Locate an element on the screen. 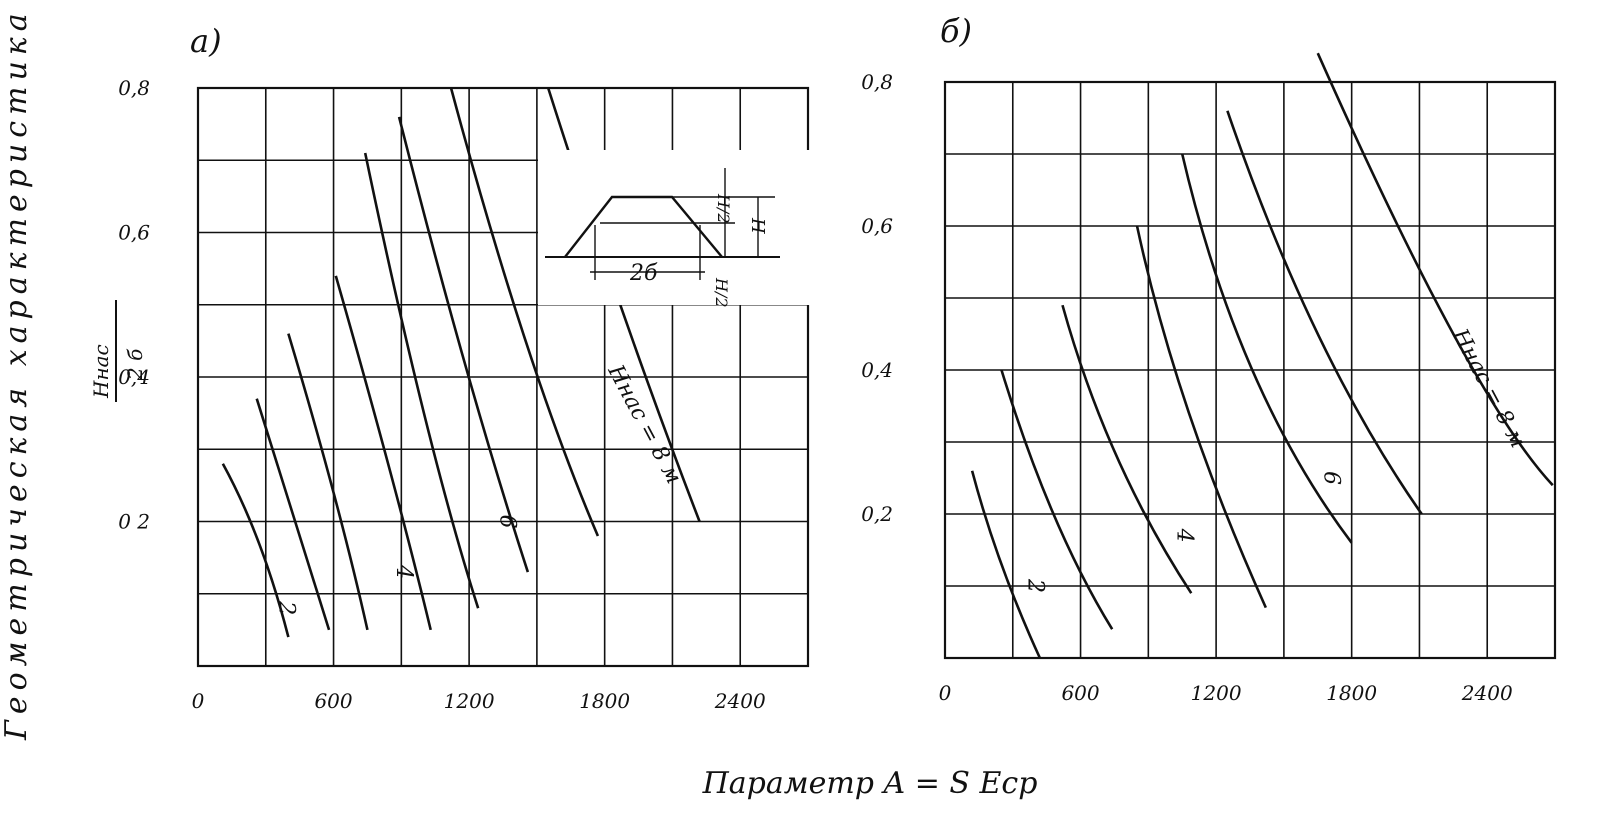 The width and height of the screenshot is (1620, 836). inset-trapezoid is located at coordinates (643, 226).